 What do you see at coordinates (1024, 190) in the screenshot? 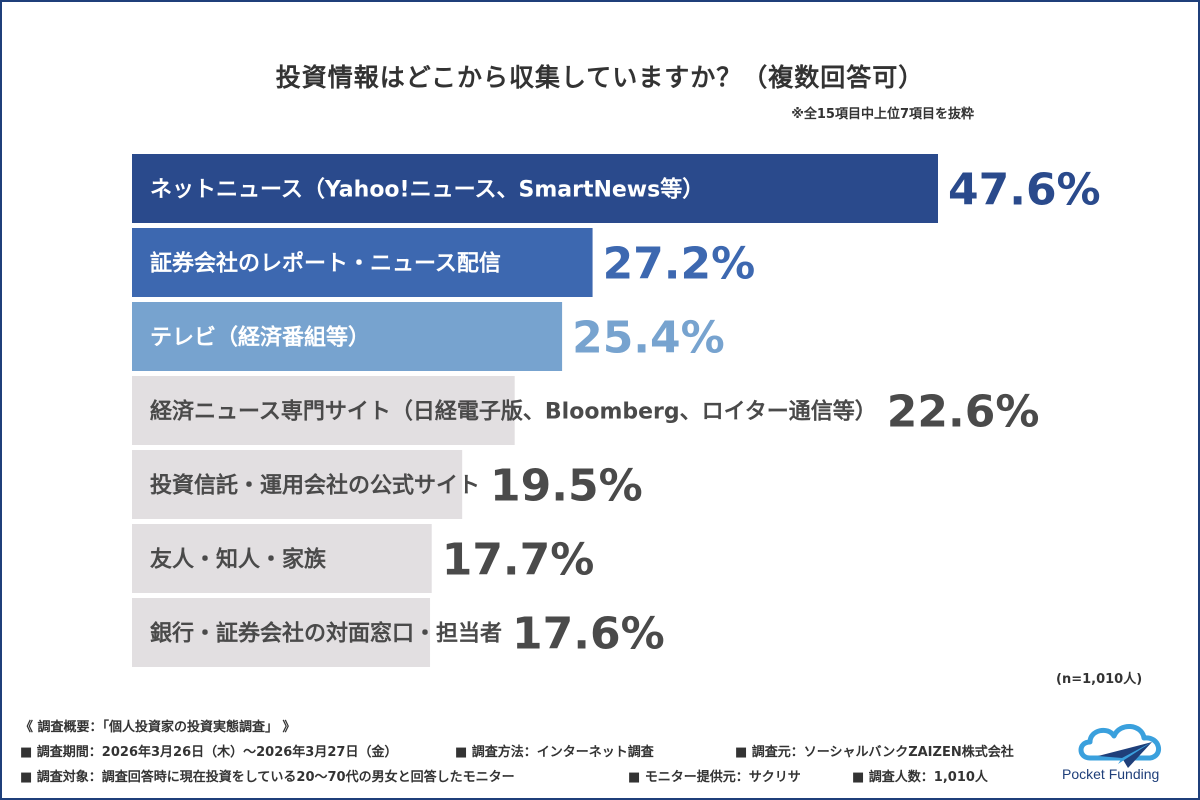
I see `value-label-1: 47.6%` at bounding box center [1024, 190].